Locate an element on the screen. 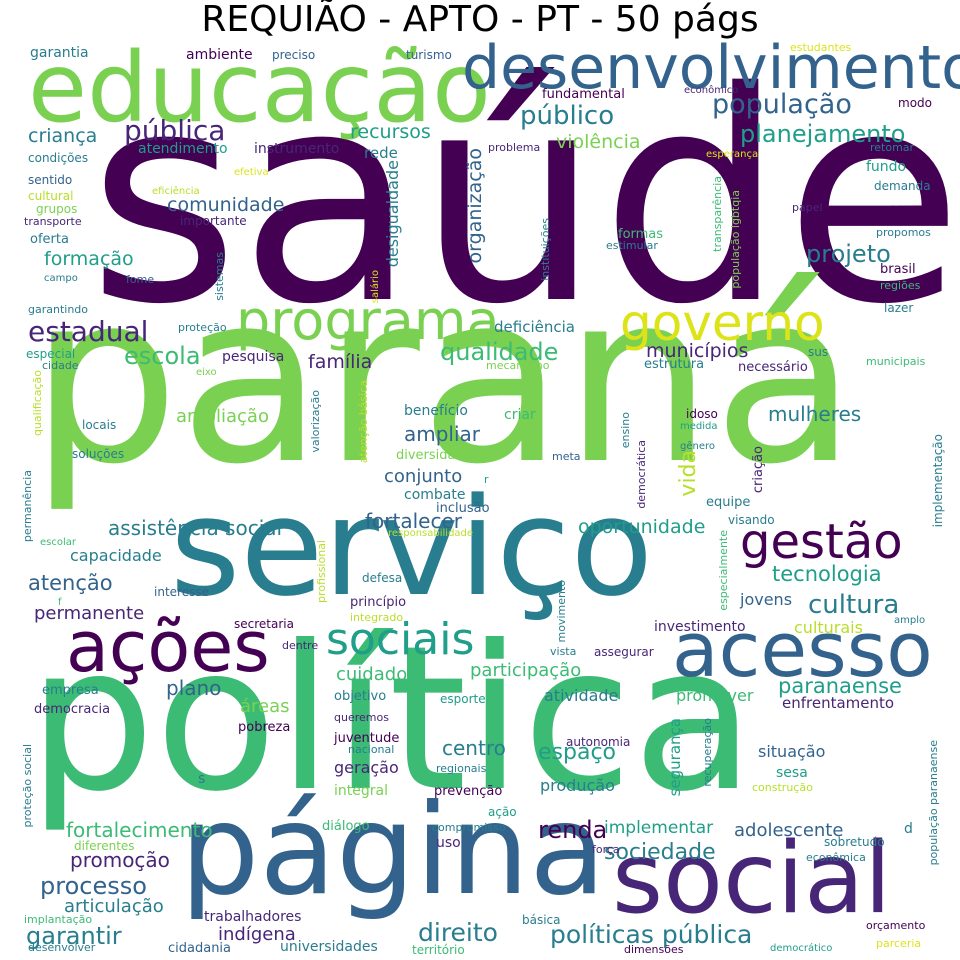  word-conjunto: conjunto is located at coordinates (423, 476).